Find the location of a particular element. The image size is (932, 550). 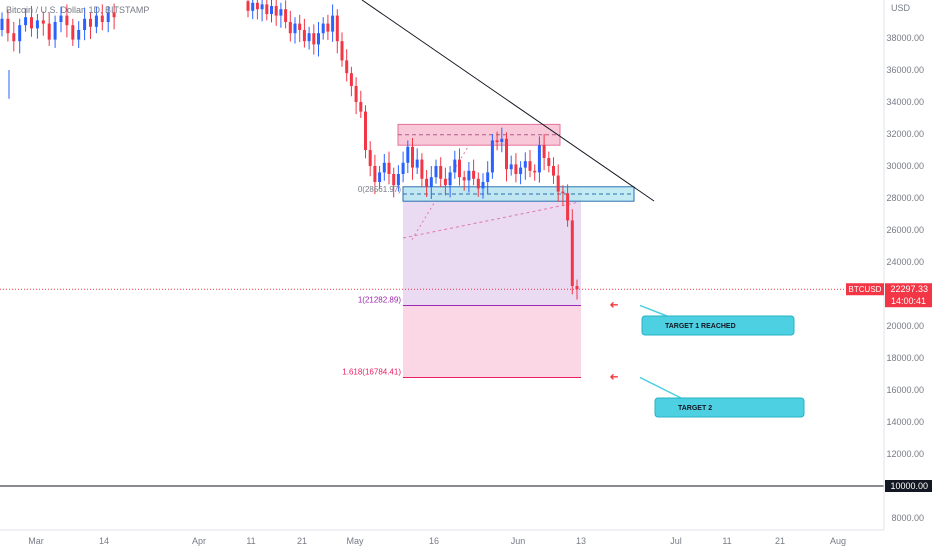

callout-target-1: ➜ TARGET 1 REACHED is located at coordinates (702, 317).